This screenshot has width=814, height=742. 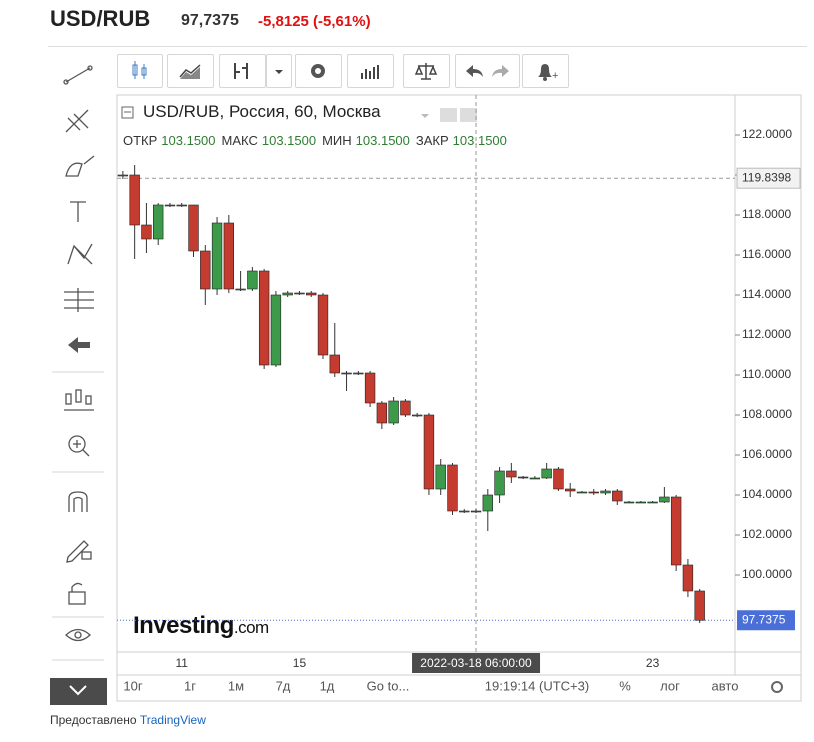 What do you see at coordinates (767, 574) in the screenshot?
I see `y-tick-label: 100.0000` at bounding box center [767, 574].